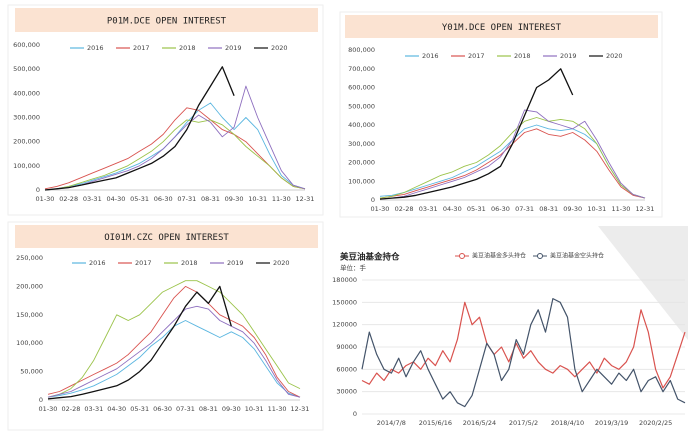 This screenshot has height=434, width=688. What do you see at coordinates (29, 258) in the screenshot?
I see `y-tick-label: 250,000` at bounding box center [29, 258].